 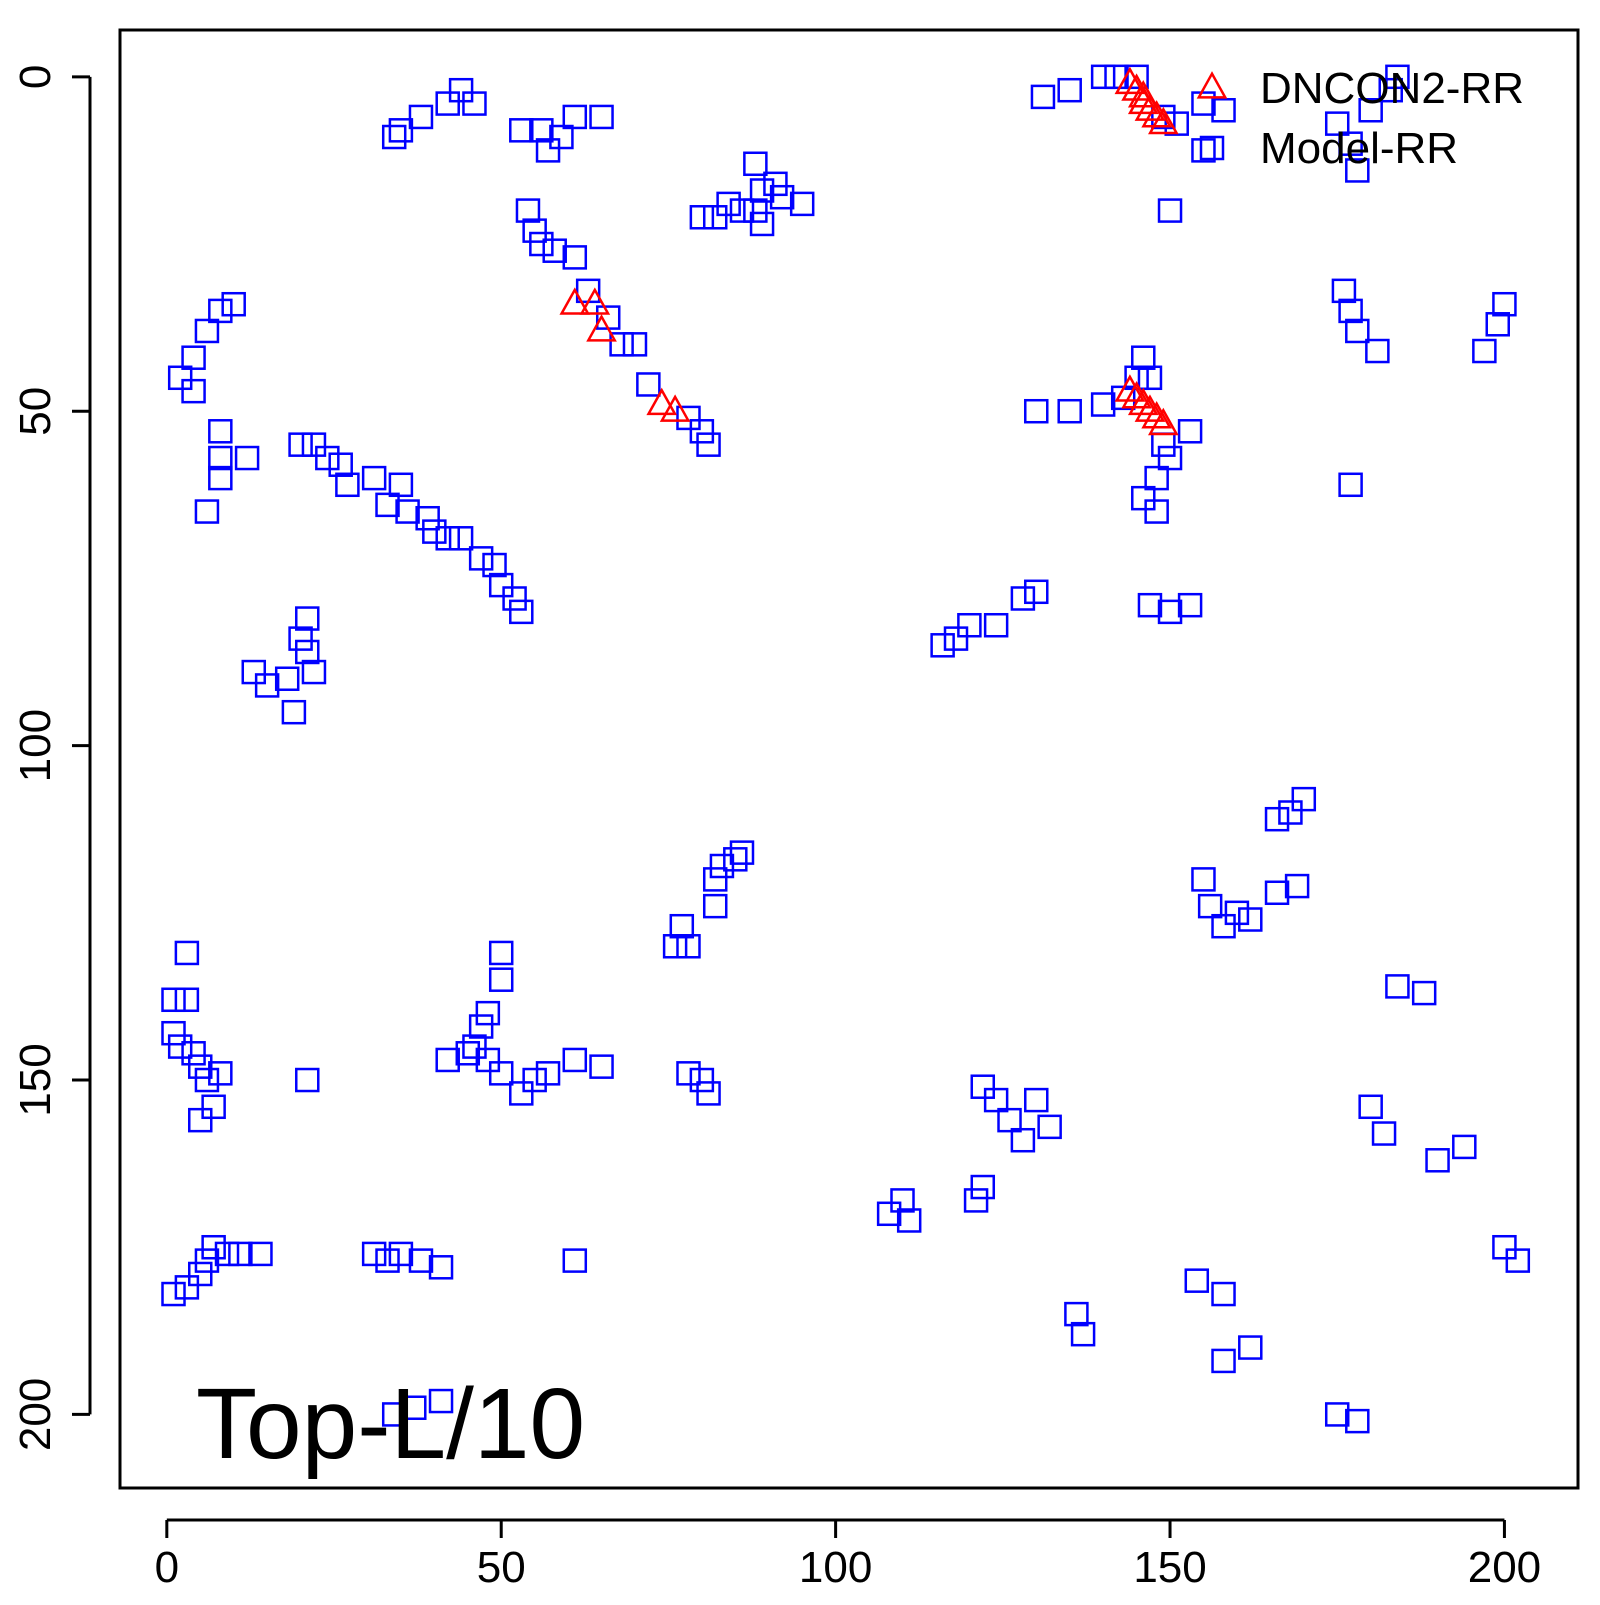 I want to click on dncon2-rr-series, so click(x=869, y=251).